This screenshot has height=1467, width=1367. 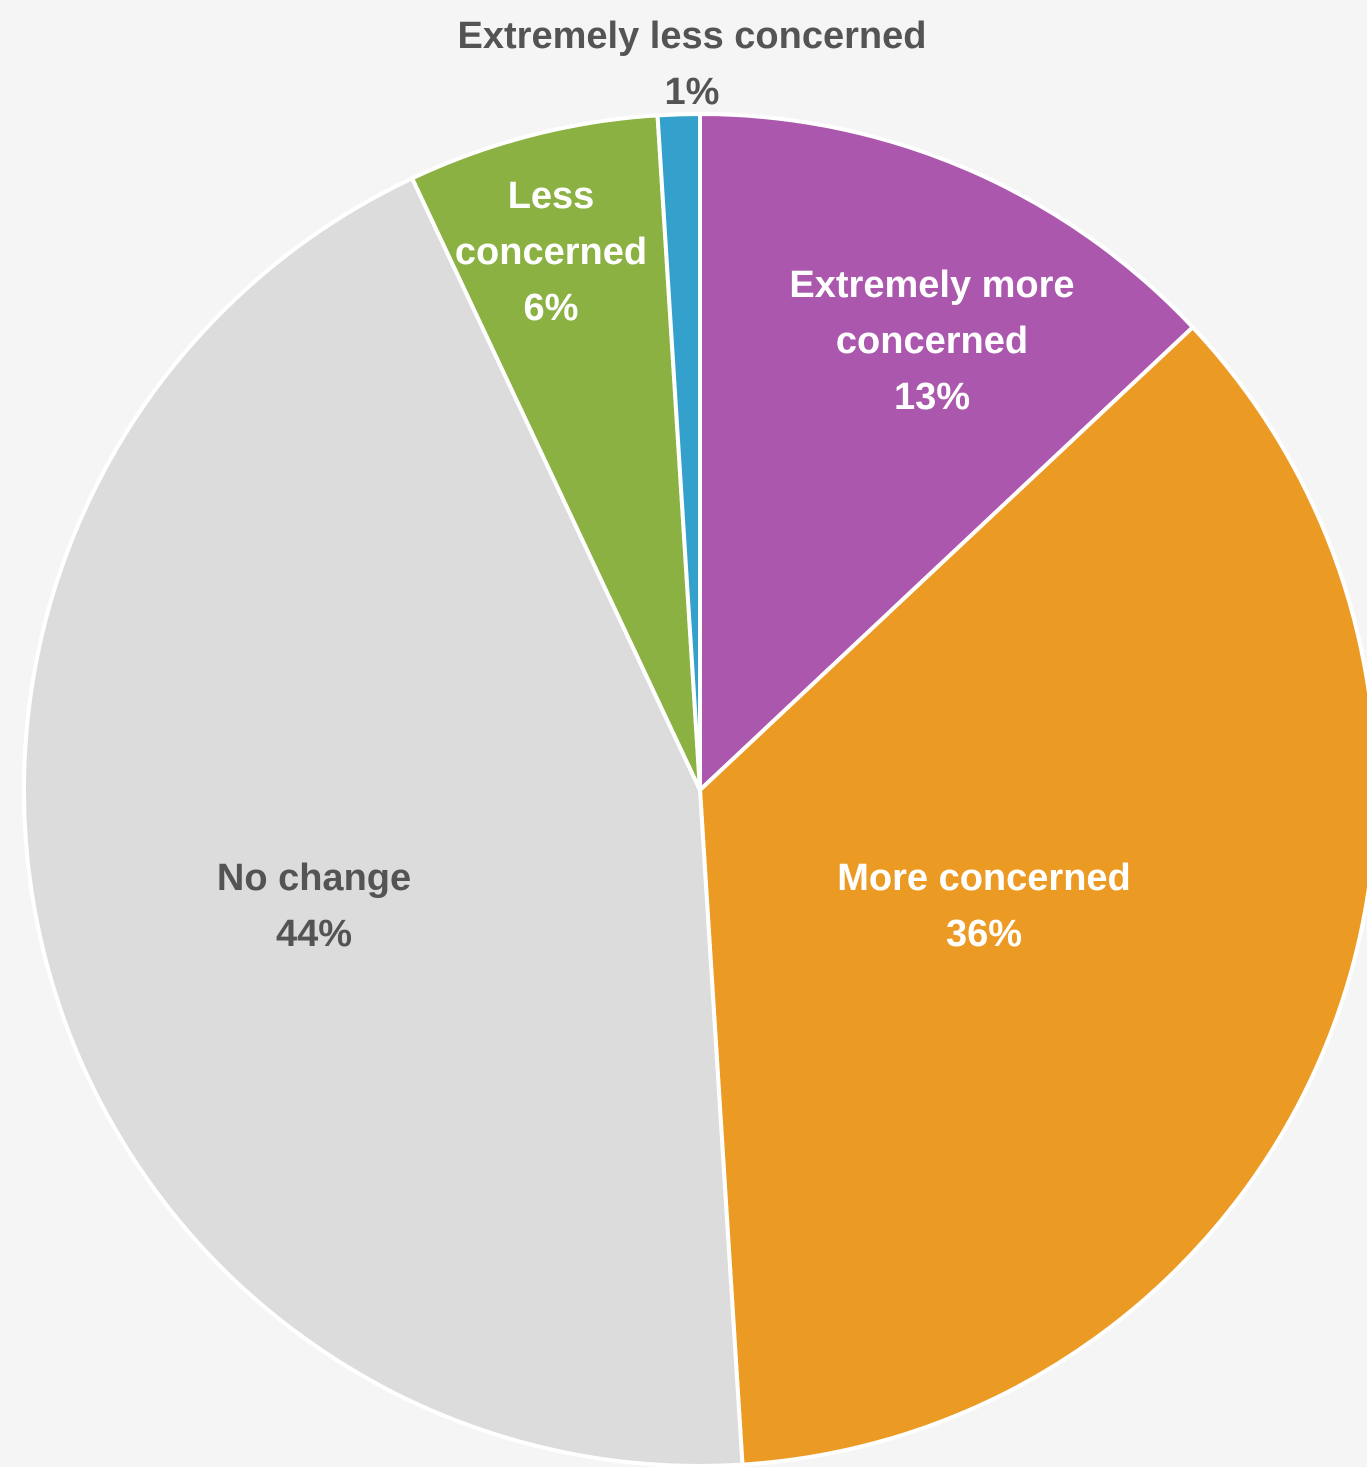 I want to click on slice-label-extremely-more-concerned: Extremely more concerned 13%, so click(x=931, y=341).